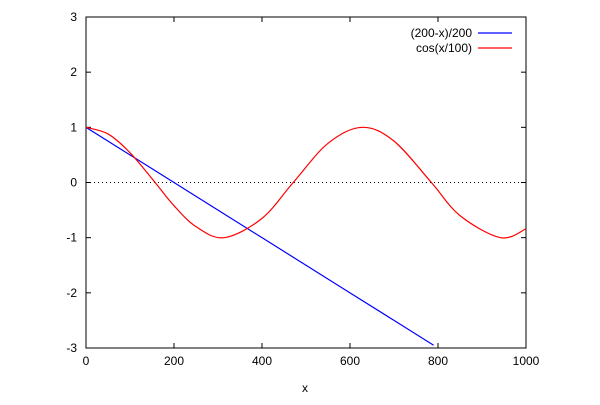  What do you see at coordinates (86, 361) in the screenshot?
I see `x-tick-label: 0` at bounding box center [86, 361].